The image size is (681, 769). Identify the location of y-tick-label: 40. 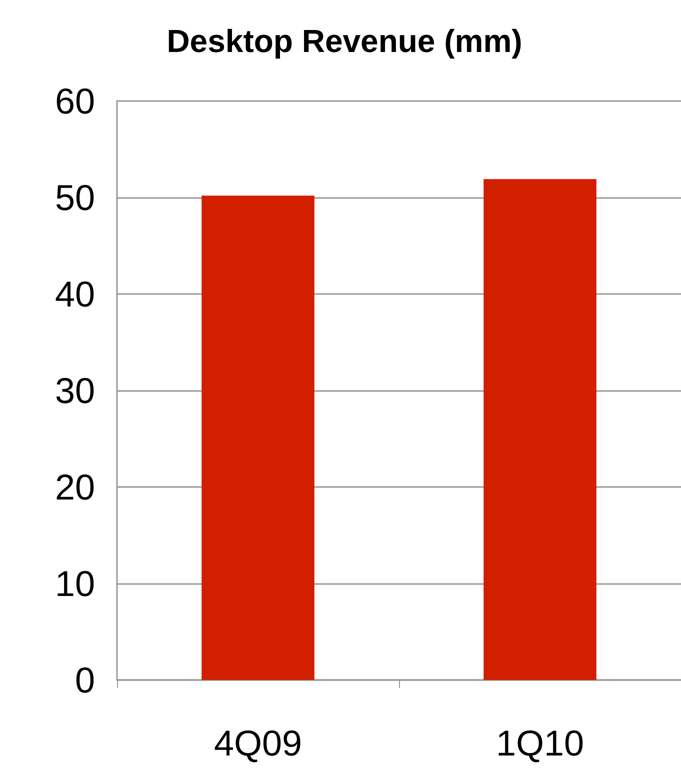
(74, 294).